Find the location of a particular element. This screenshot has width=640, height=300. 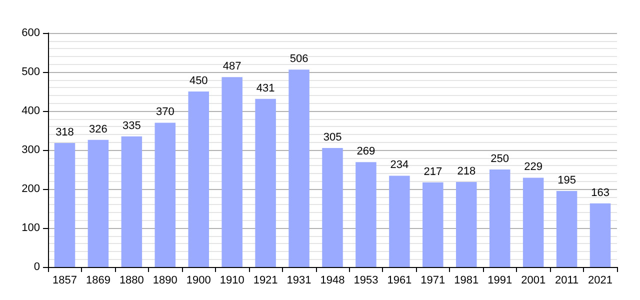

y-tick-label: 400 is located at coordinates (31, 111).